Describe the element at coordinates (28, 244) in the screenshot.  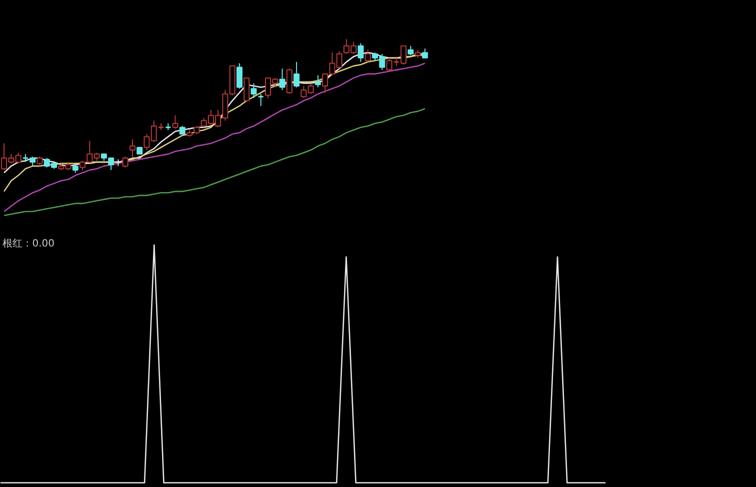
I see `chart-title: 根红 : 0.00` at that location.